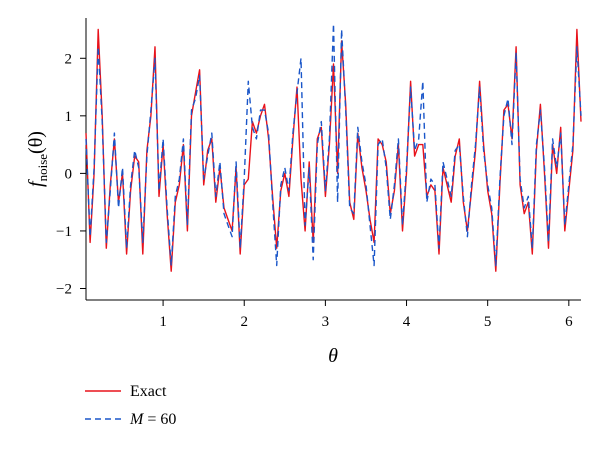 The height and width of the screenshot is (450, 600). I want to click on legend-label-m60: M = 60, so click(152, 419).